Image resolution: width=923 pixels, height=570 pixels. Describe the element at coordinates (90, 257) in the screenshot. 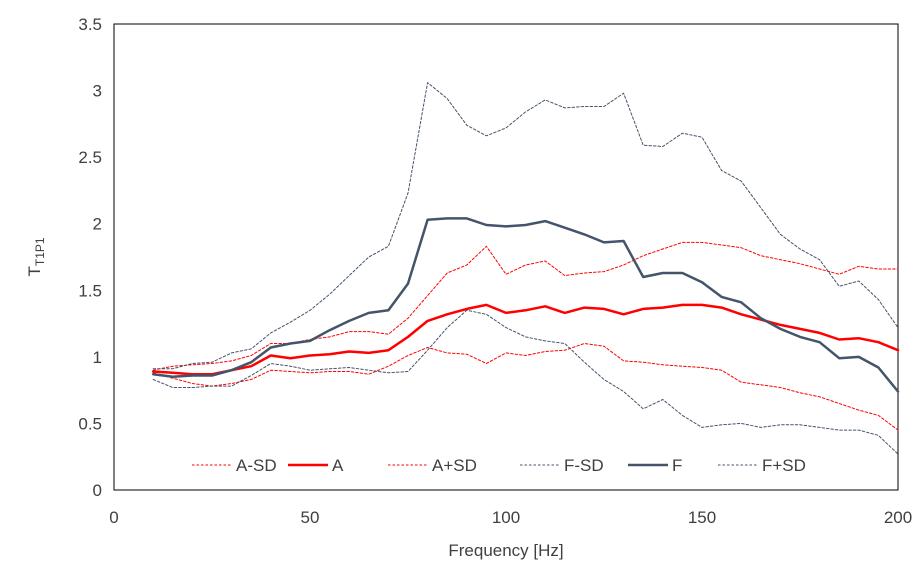

I see `y-axis: 0 0.5 1 1.5 2 2.5 3 3.5` at that location.